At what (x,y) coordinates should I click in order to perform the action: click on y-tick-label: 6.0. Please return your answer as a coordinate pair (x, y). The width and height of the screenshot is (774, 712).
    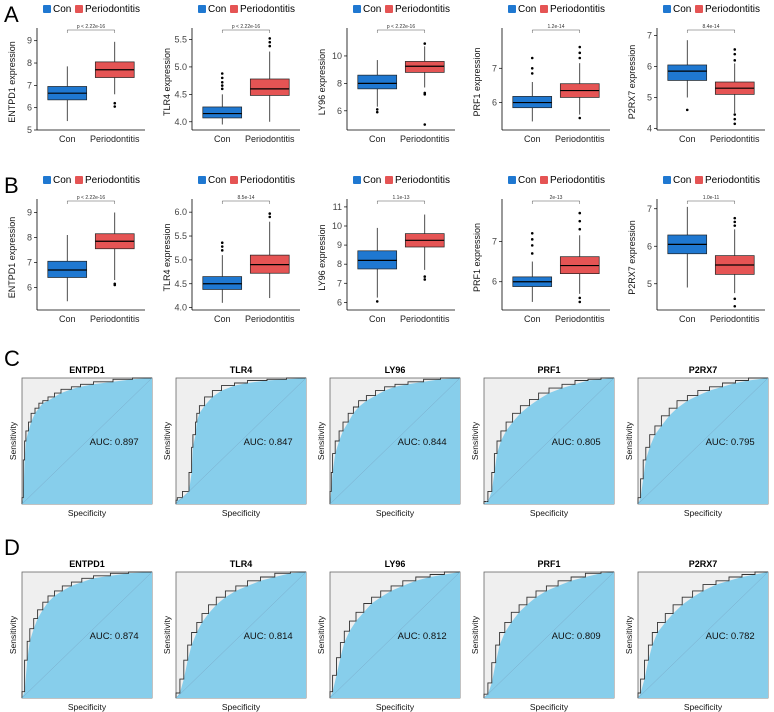
    Looking at the image, I should click on (180, 212).